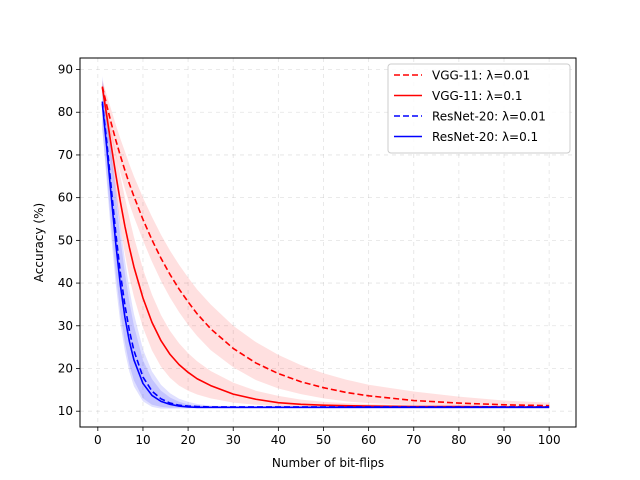 The image size is (640, 480). Describe the element at coordinates (65, 283) in the screenshot. I see `y-tick-label-40: 40` at that location.